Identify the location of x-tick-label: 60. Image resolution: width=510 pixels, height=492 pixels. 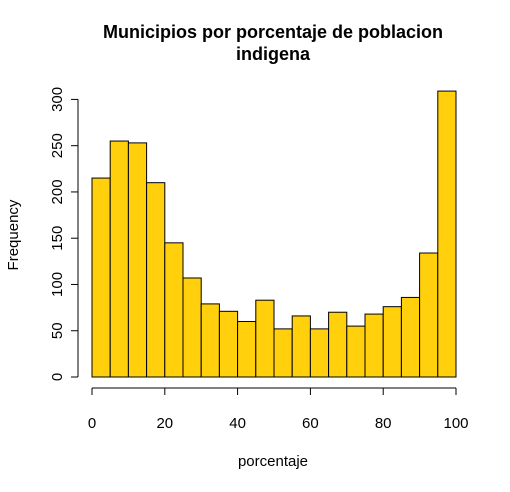
(310, 423).